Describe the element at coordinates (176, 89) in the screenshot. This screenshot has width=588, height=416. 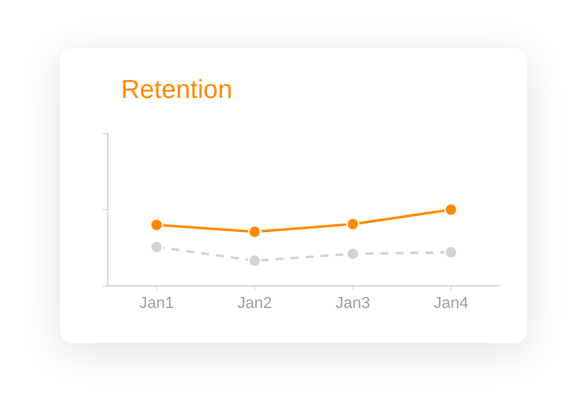
I see `chart-title: Retention` at that location.